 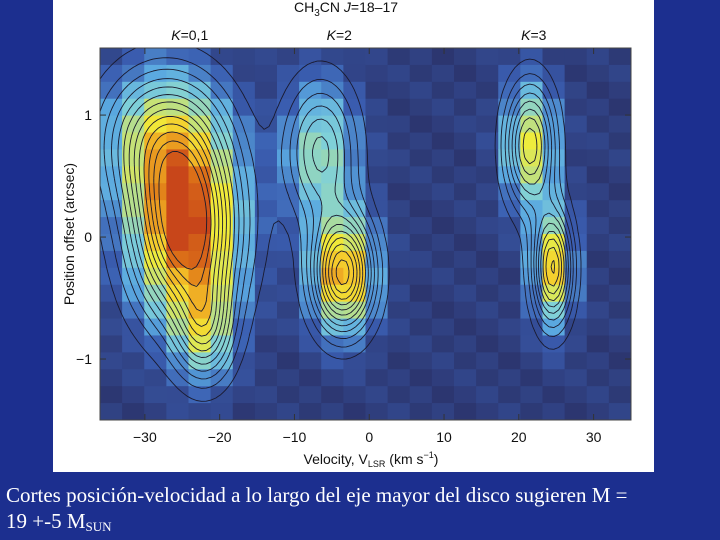 I want to click on x-tick-label: −30, so click(x=145, y=437).